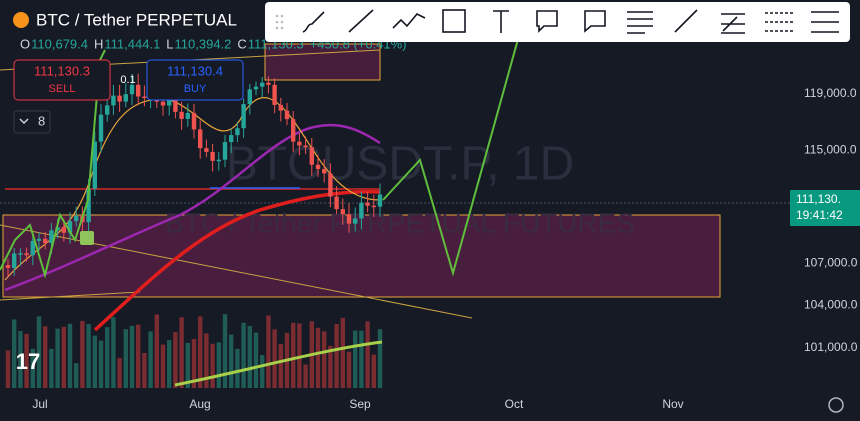 This screenshot has height=421, width=860. I want to click on price-tick-label: 119,000.0, so click(830, 93).